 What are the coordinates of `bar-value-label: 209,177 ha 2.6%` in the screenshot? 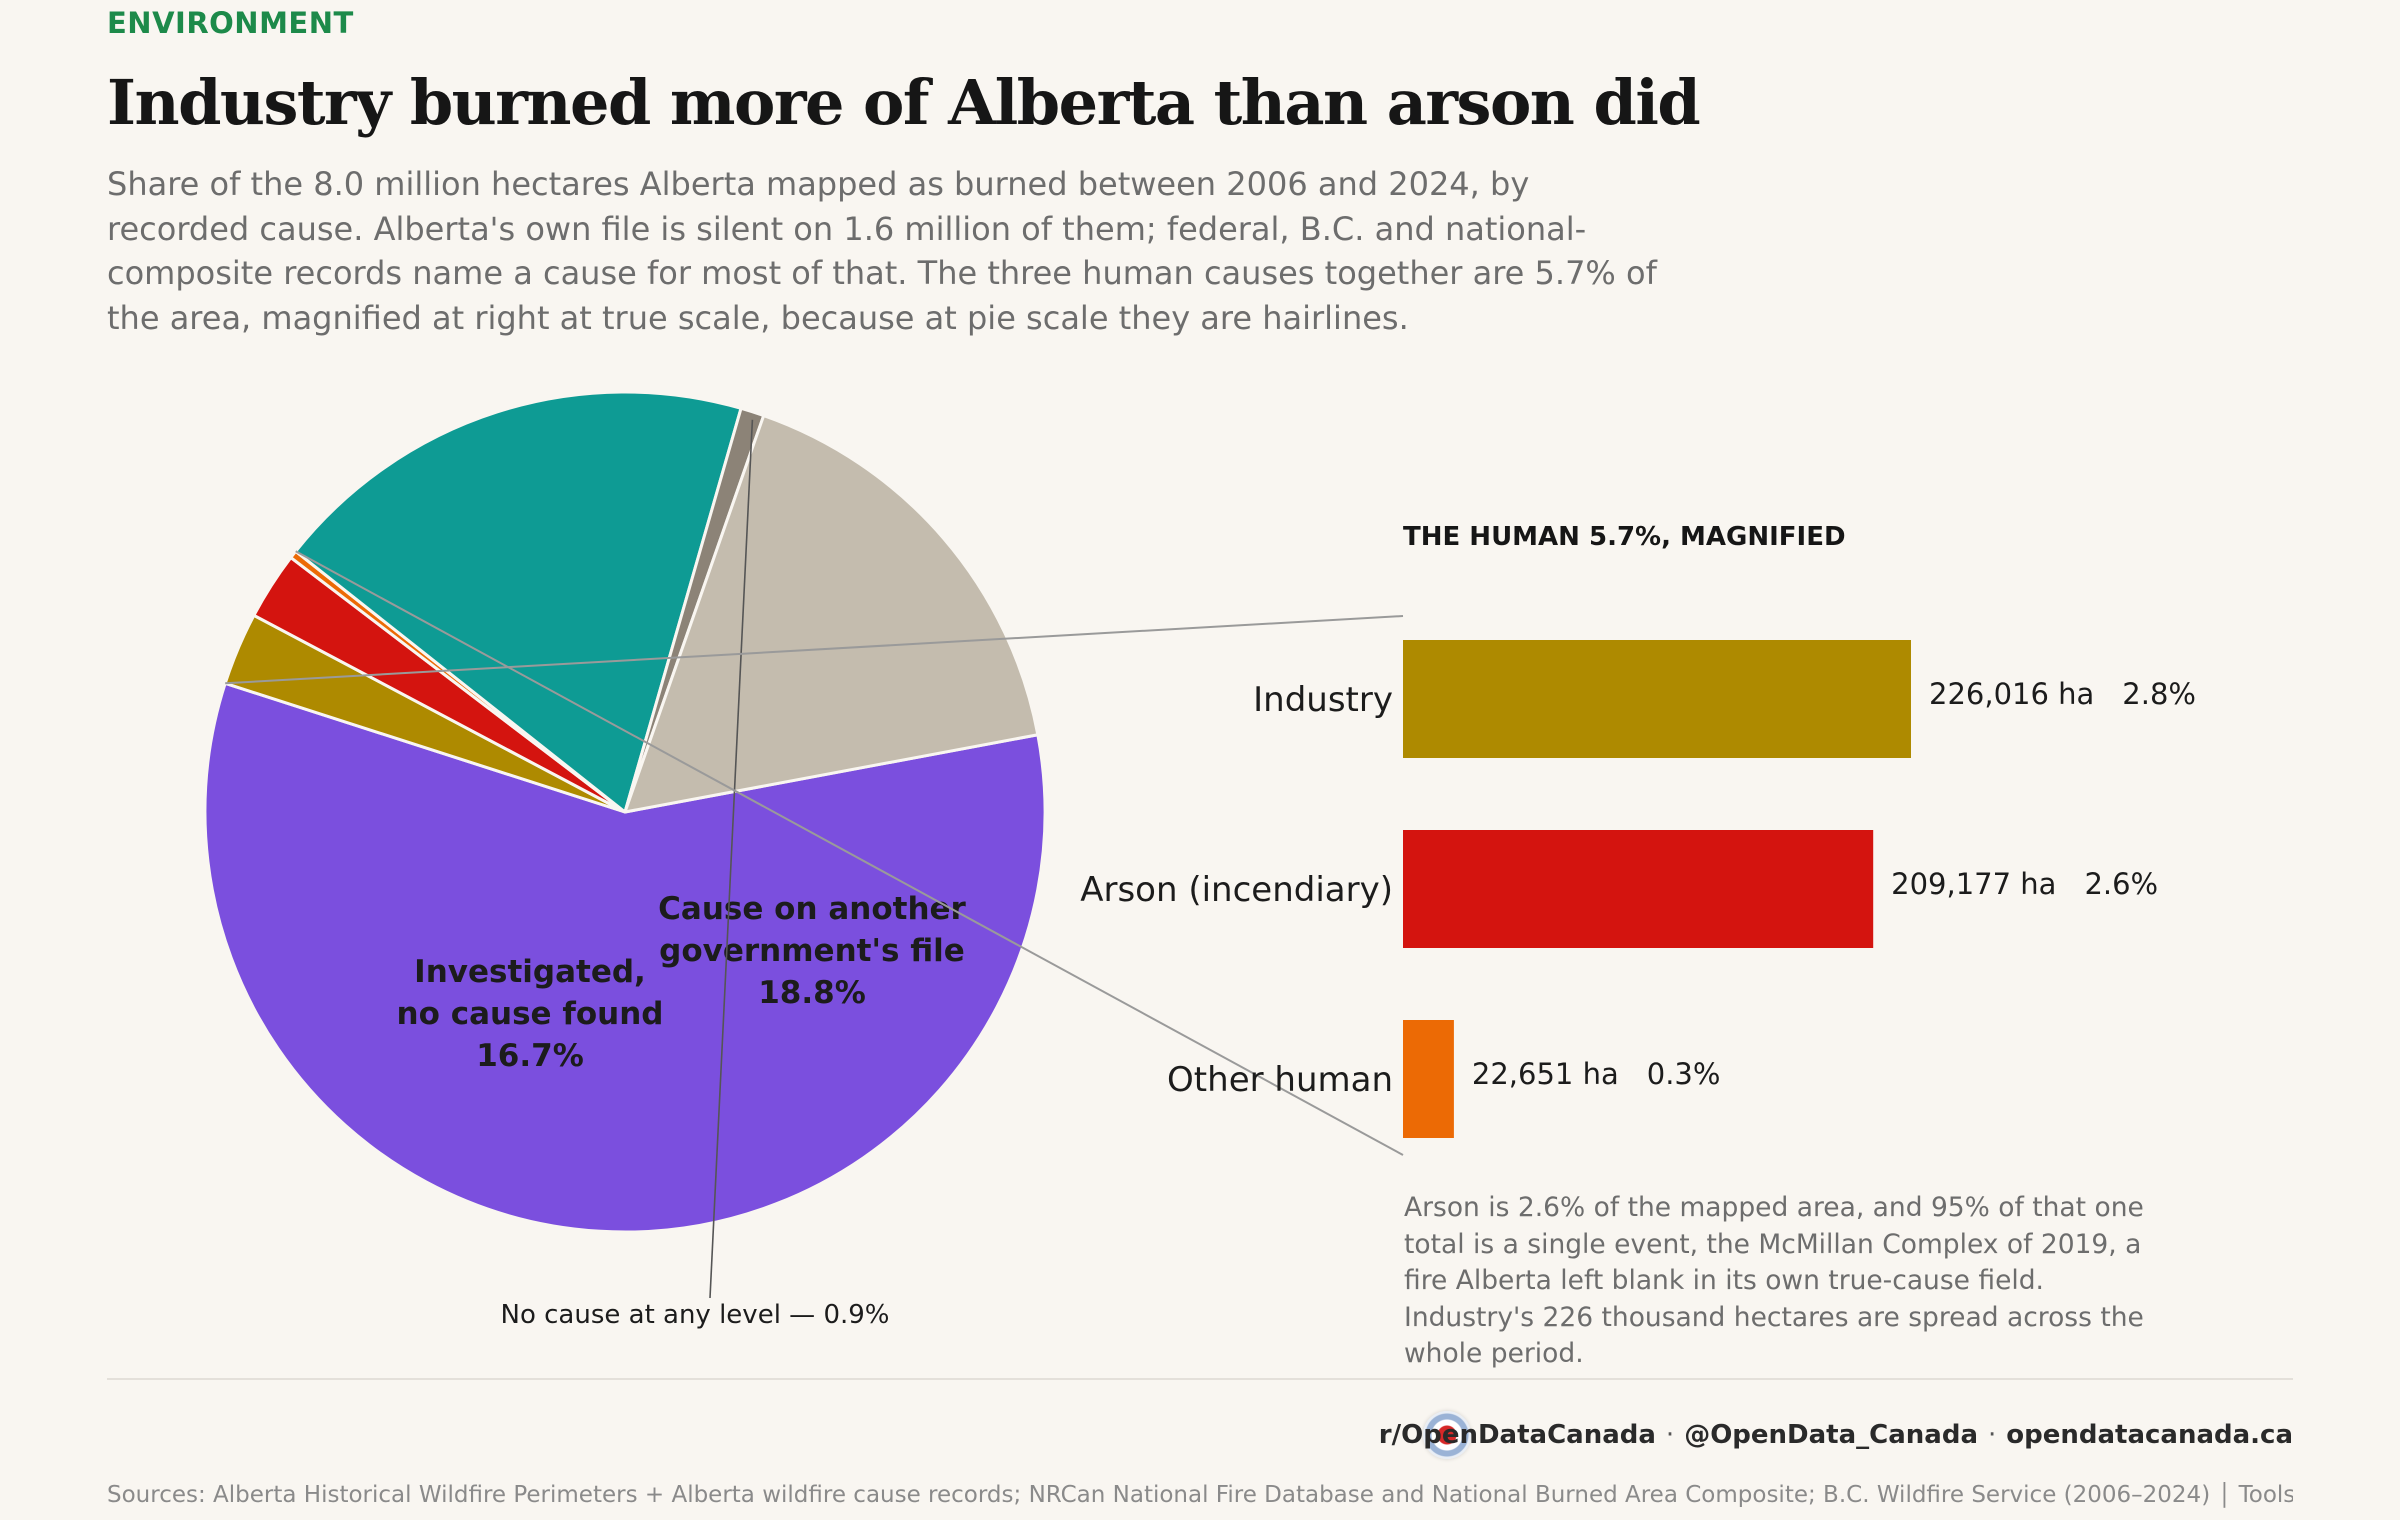 It's located at (2024, 884).